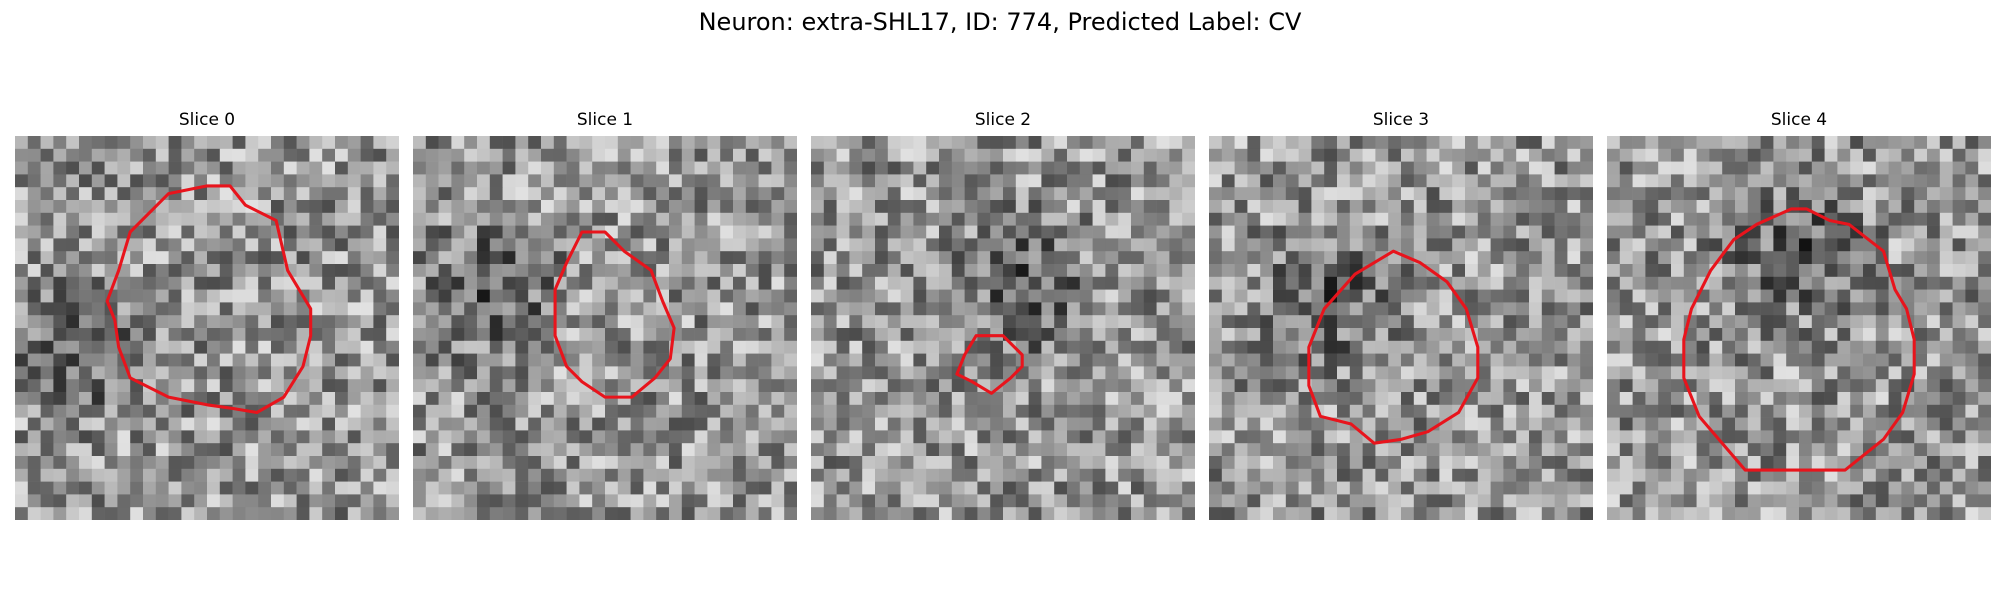 This screenshot has height=600, width=2000. I want to click on slice-panel-4: Slice 4, so click(1799, 314).